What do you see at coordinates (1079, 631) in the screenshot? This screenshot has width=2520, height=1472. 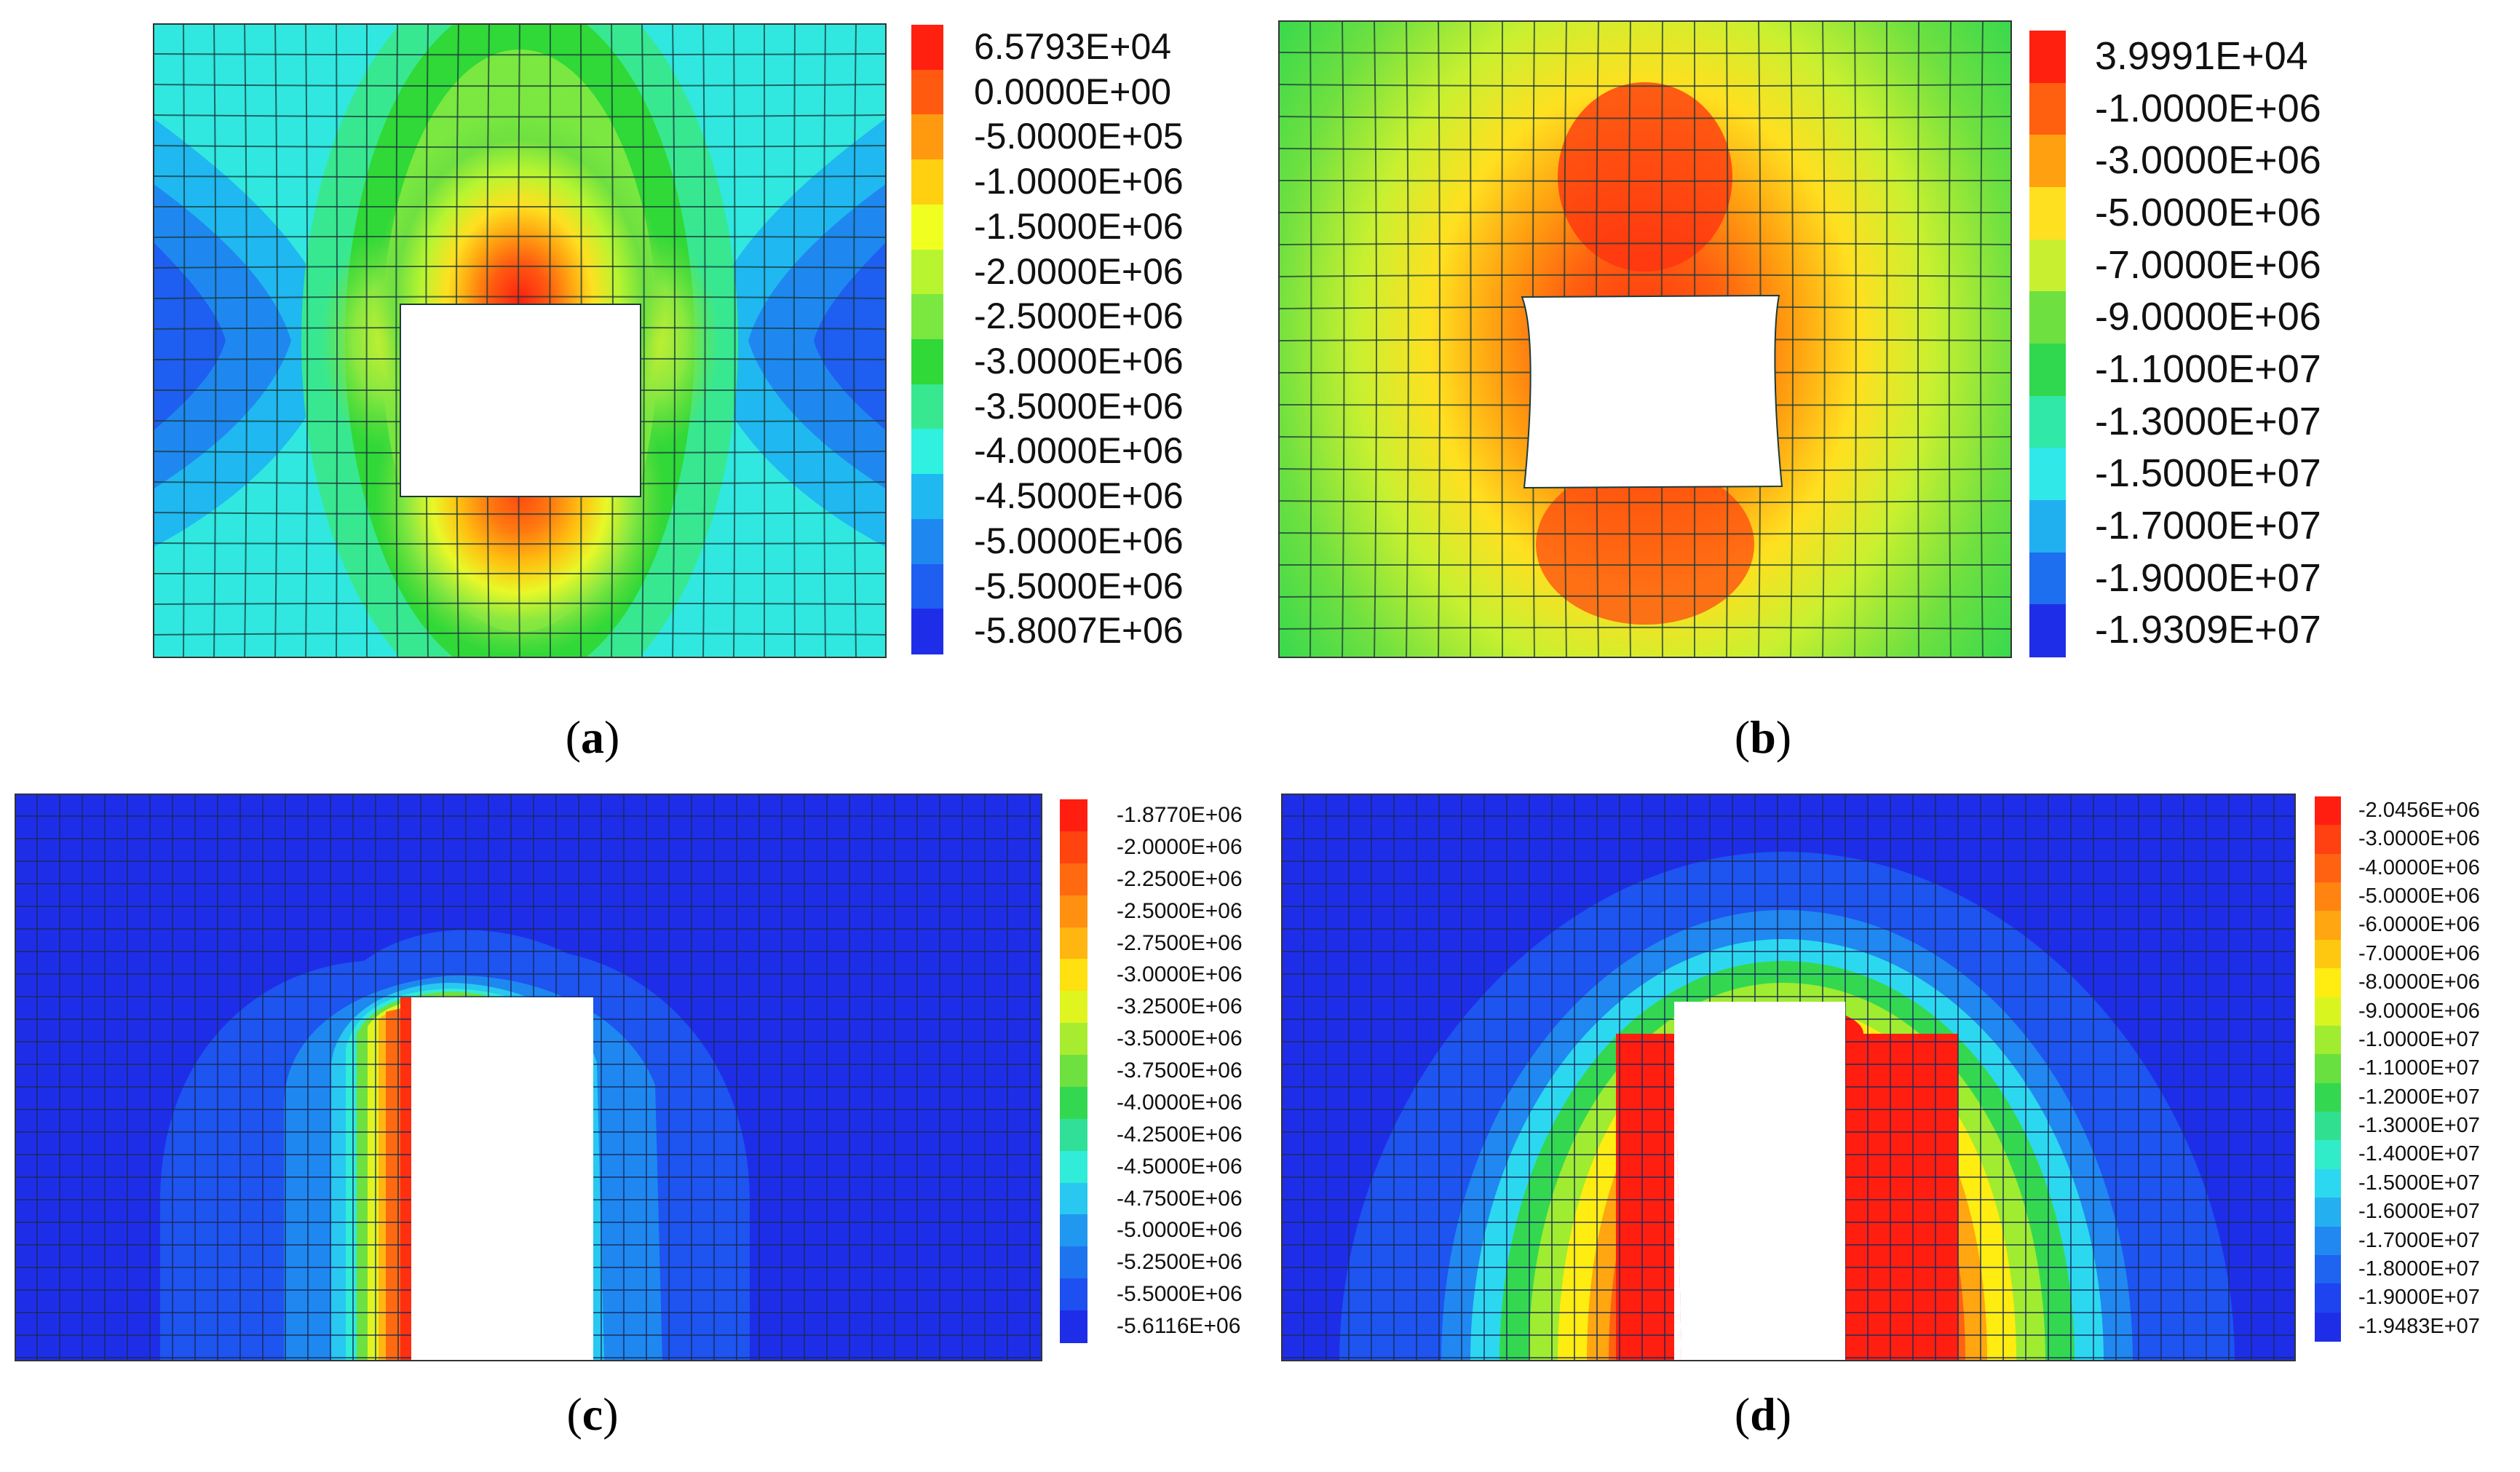 I see `legend-value-label: -5.8007E+06` at bounding box center [1079, 631].